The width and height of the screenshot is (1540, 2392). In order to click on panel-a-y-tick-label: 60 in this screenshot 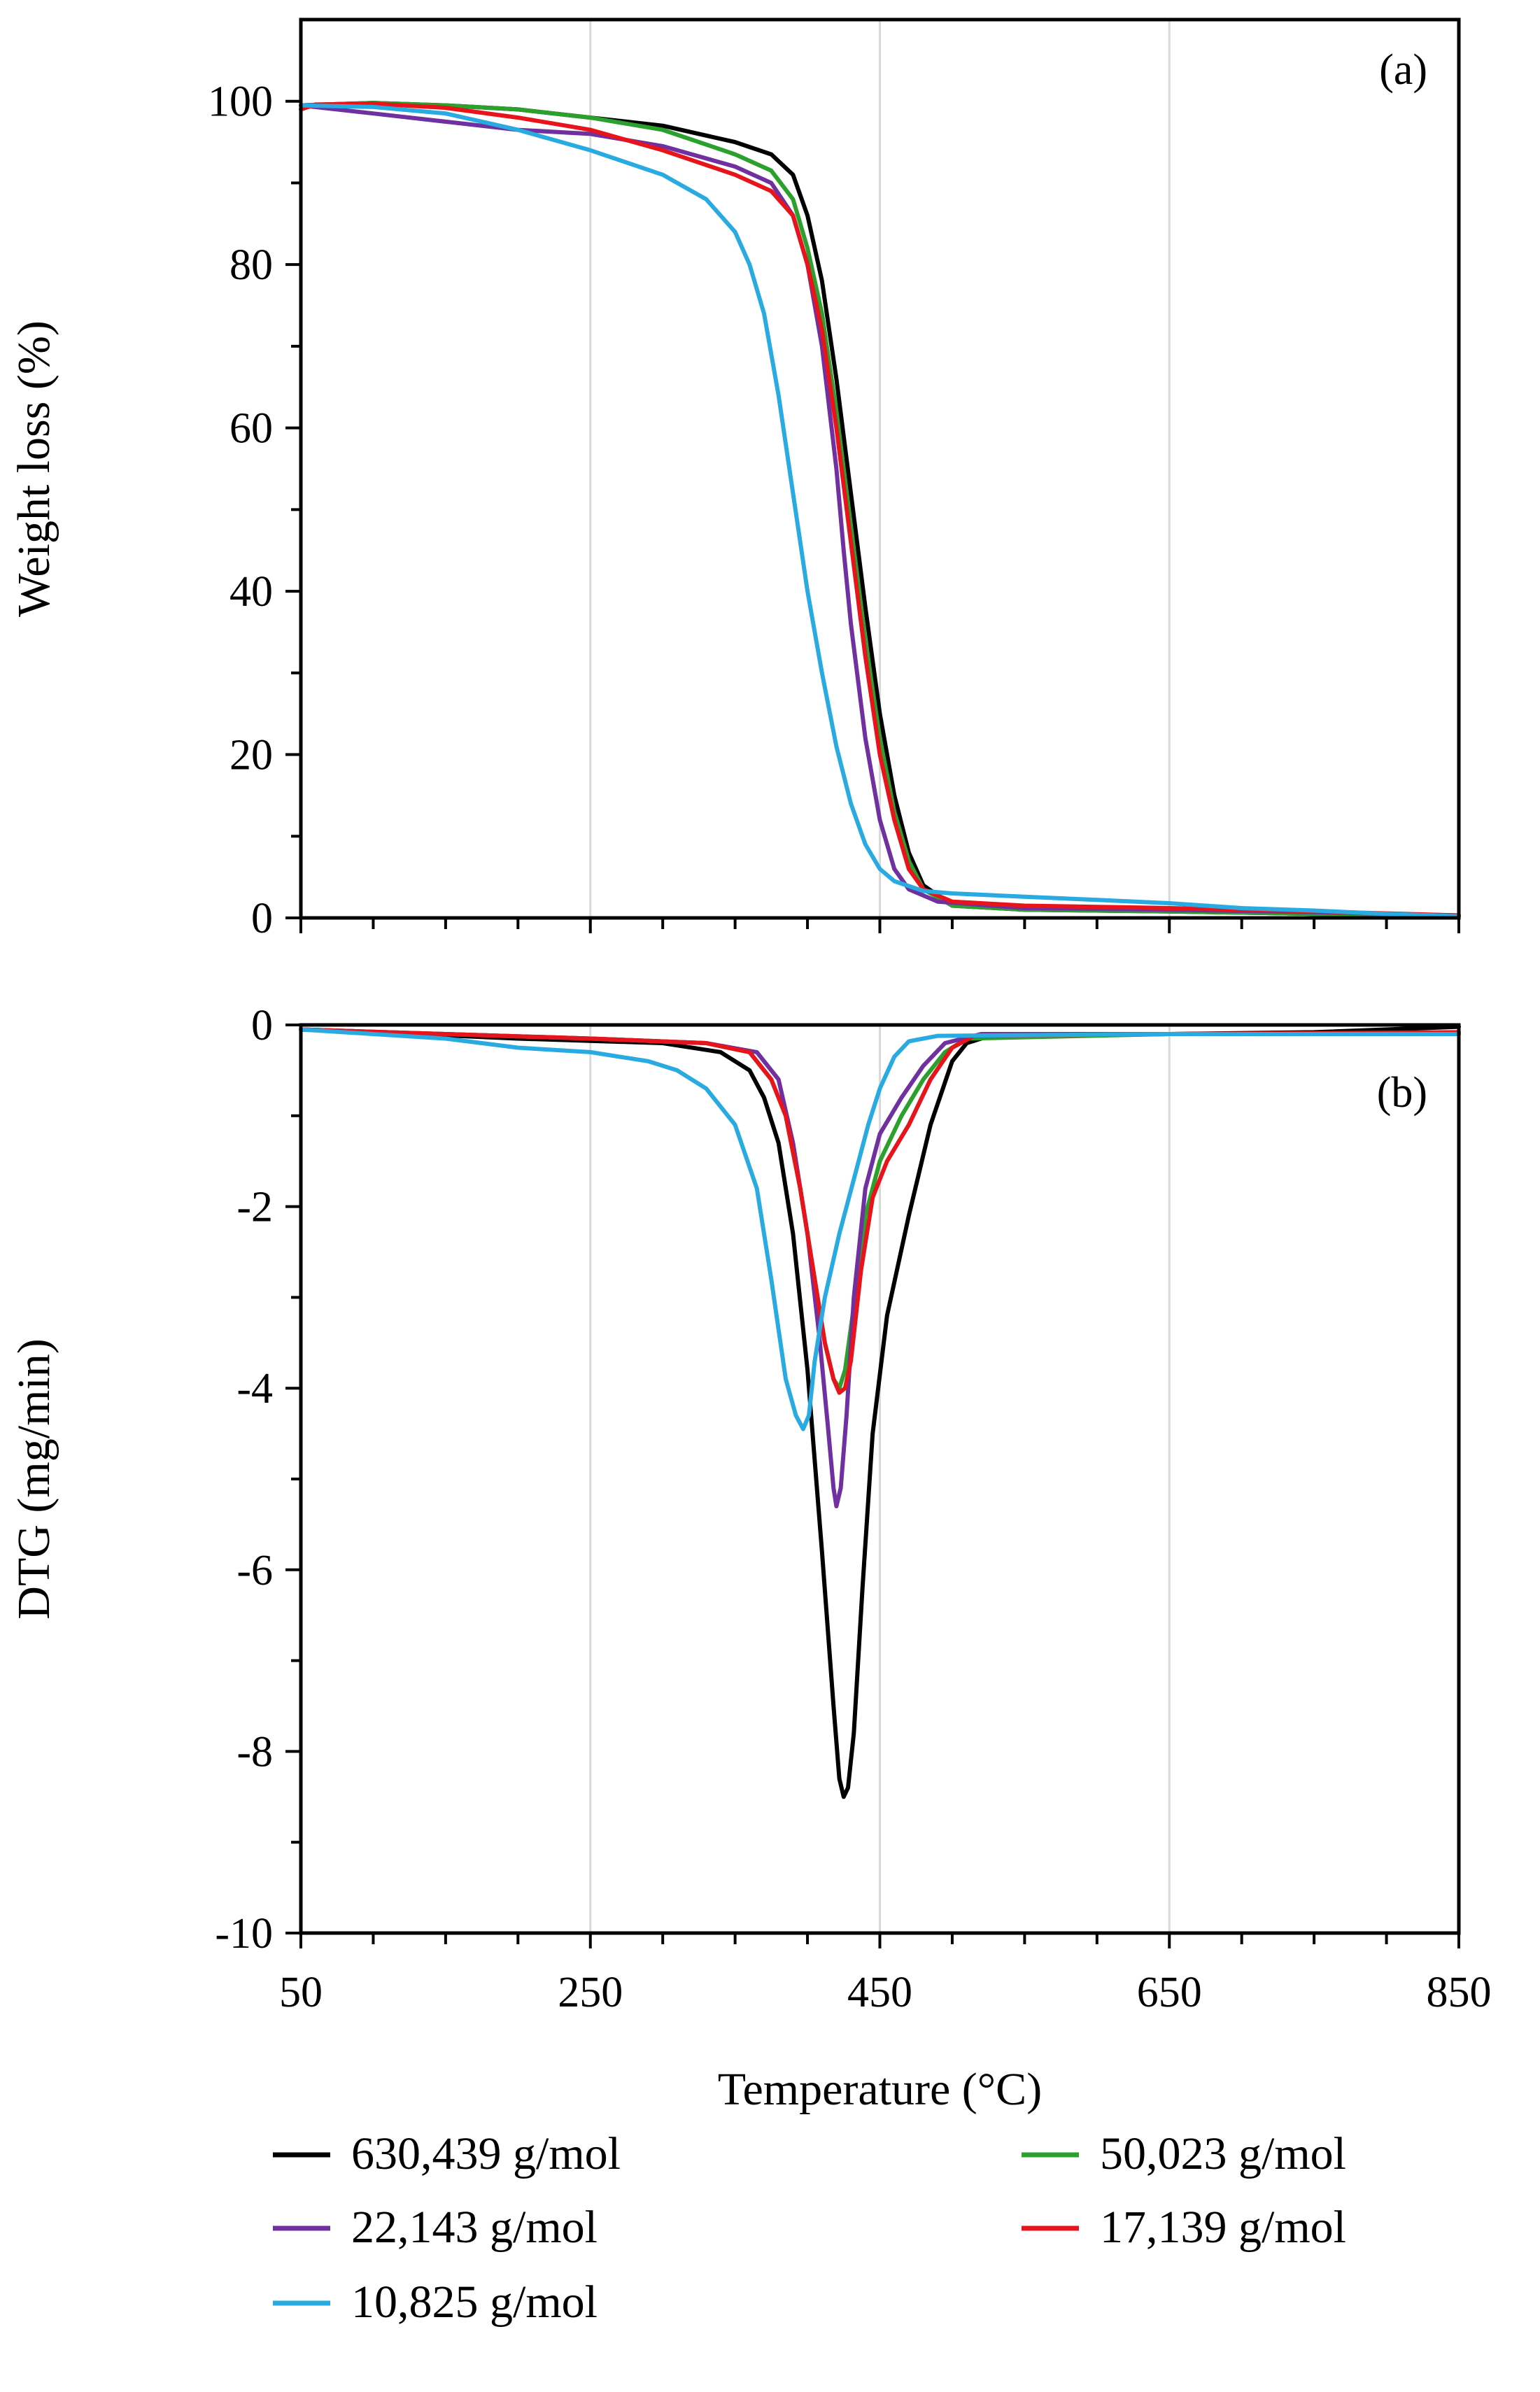, I will do `click(251, 429)`.